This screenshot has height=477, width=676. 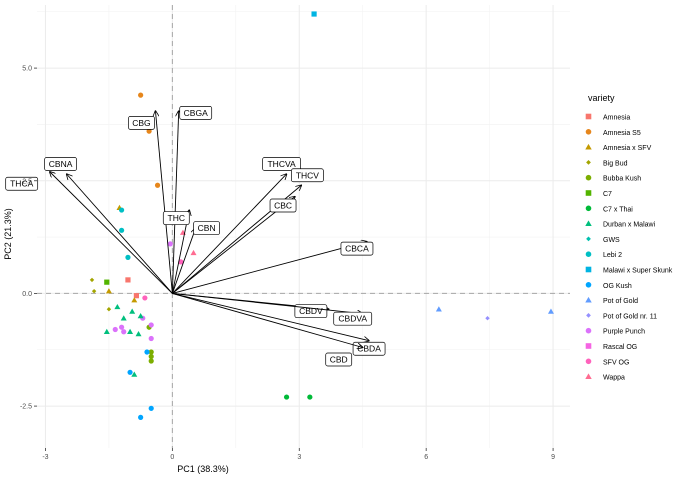 What do you see at coordinates (622, 179) in the screenshot?
I see `legend-entry-label: Bubba Kush` at bounding box center [622, 179].